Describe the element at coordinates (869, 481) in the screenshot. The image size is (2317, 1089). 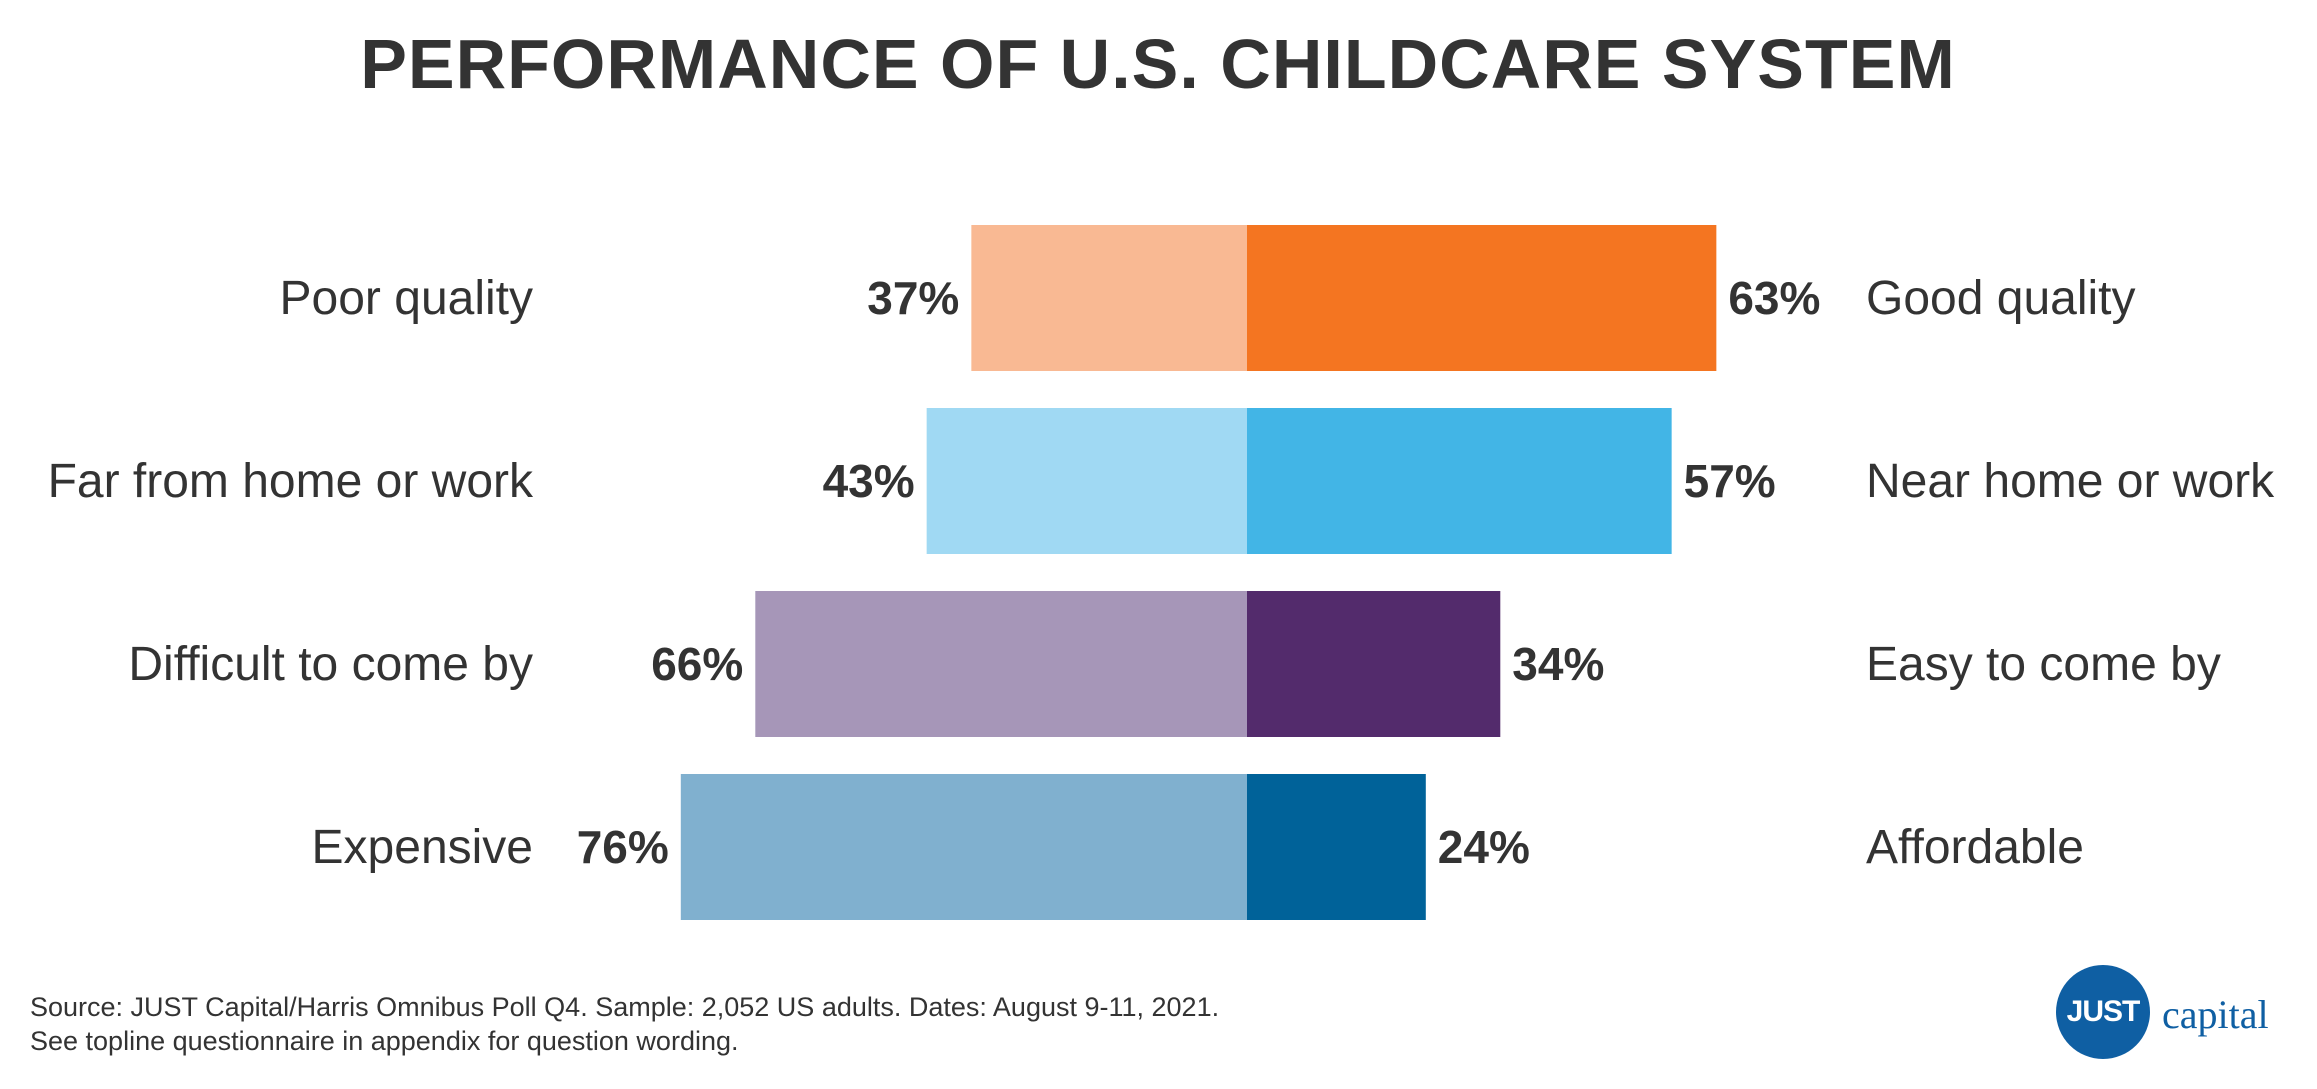
I see `value-label-left: 43%` at that location.